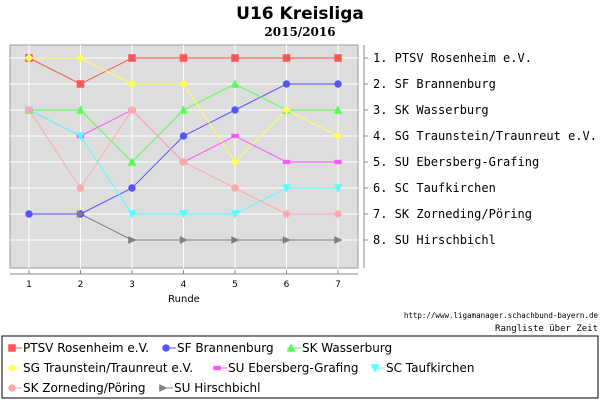  Describe the element at coordinates (546, 329) in the screenshot. I see `chart-caption: Rangliste über Zeit` at that location.